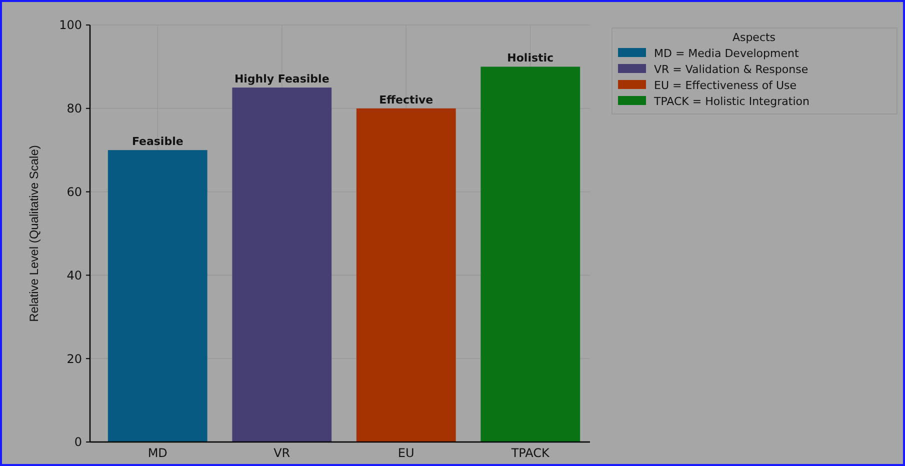 This screenshot has width=905, height=466. Describe the element at coordinates (74, 109) in the screenshot. I see `y-tick-label: 80` at that location.